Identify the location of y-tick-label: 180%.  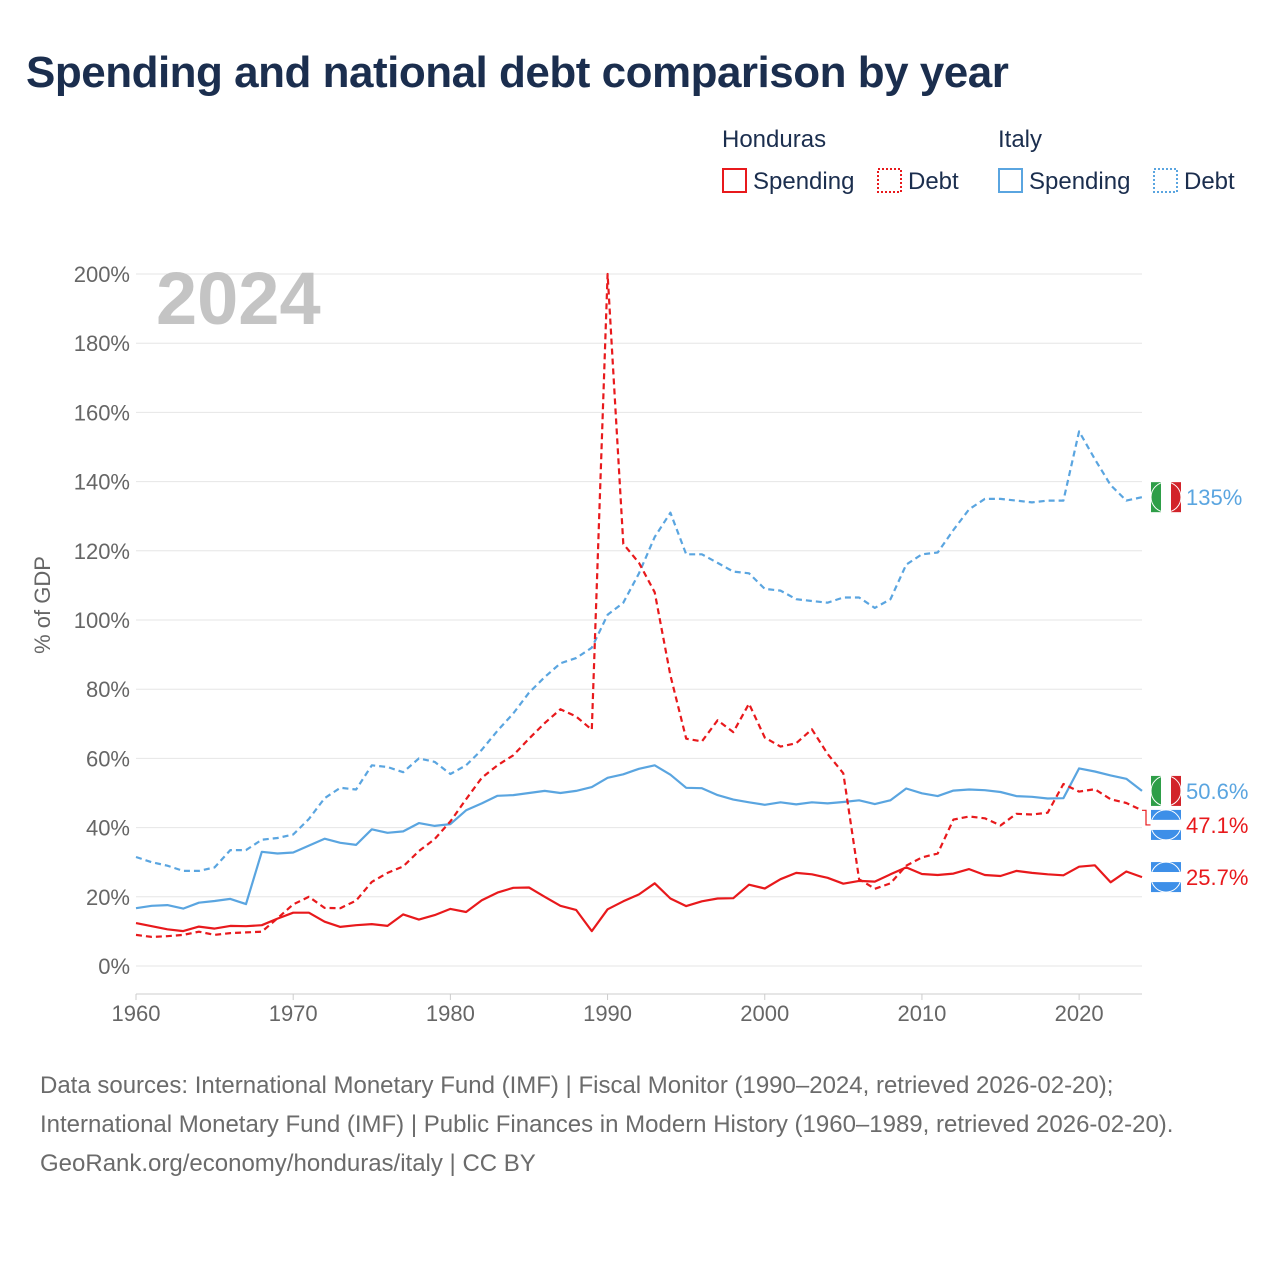
(102, 343).